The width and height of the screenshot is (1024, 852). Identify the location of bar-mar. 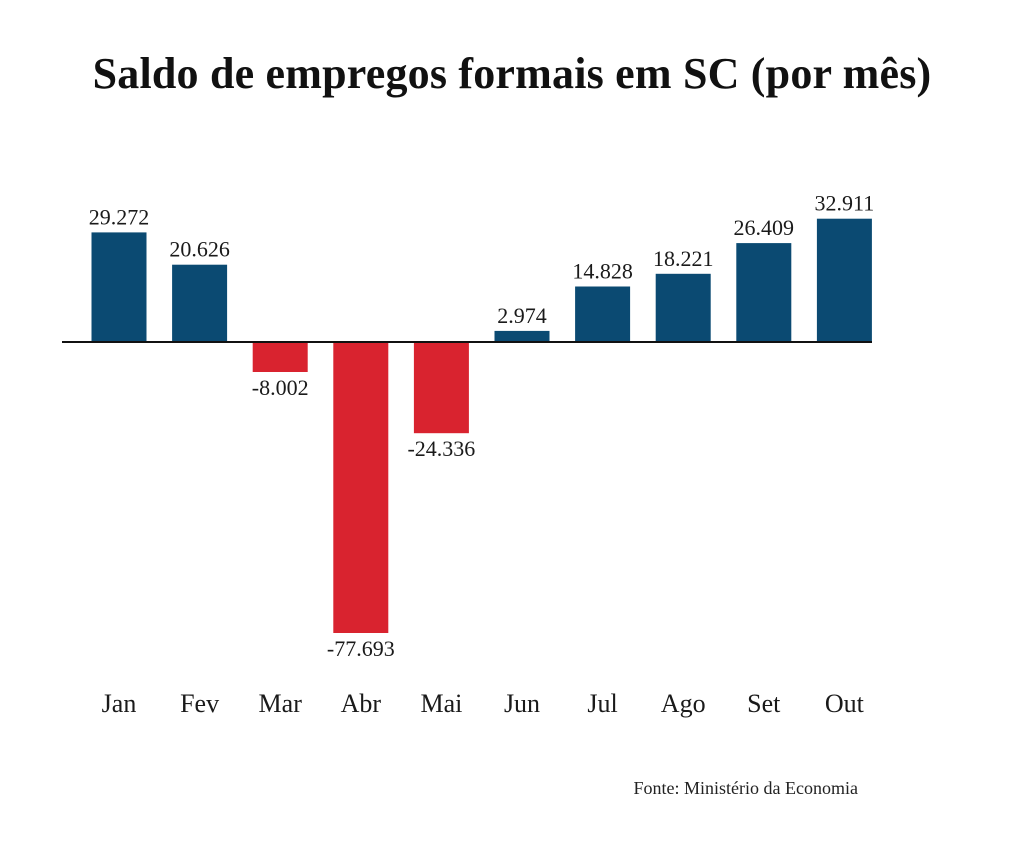
(280, 357).